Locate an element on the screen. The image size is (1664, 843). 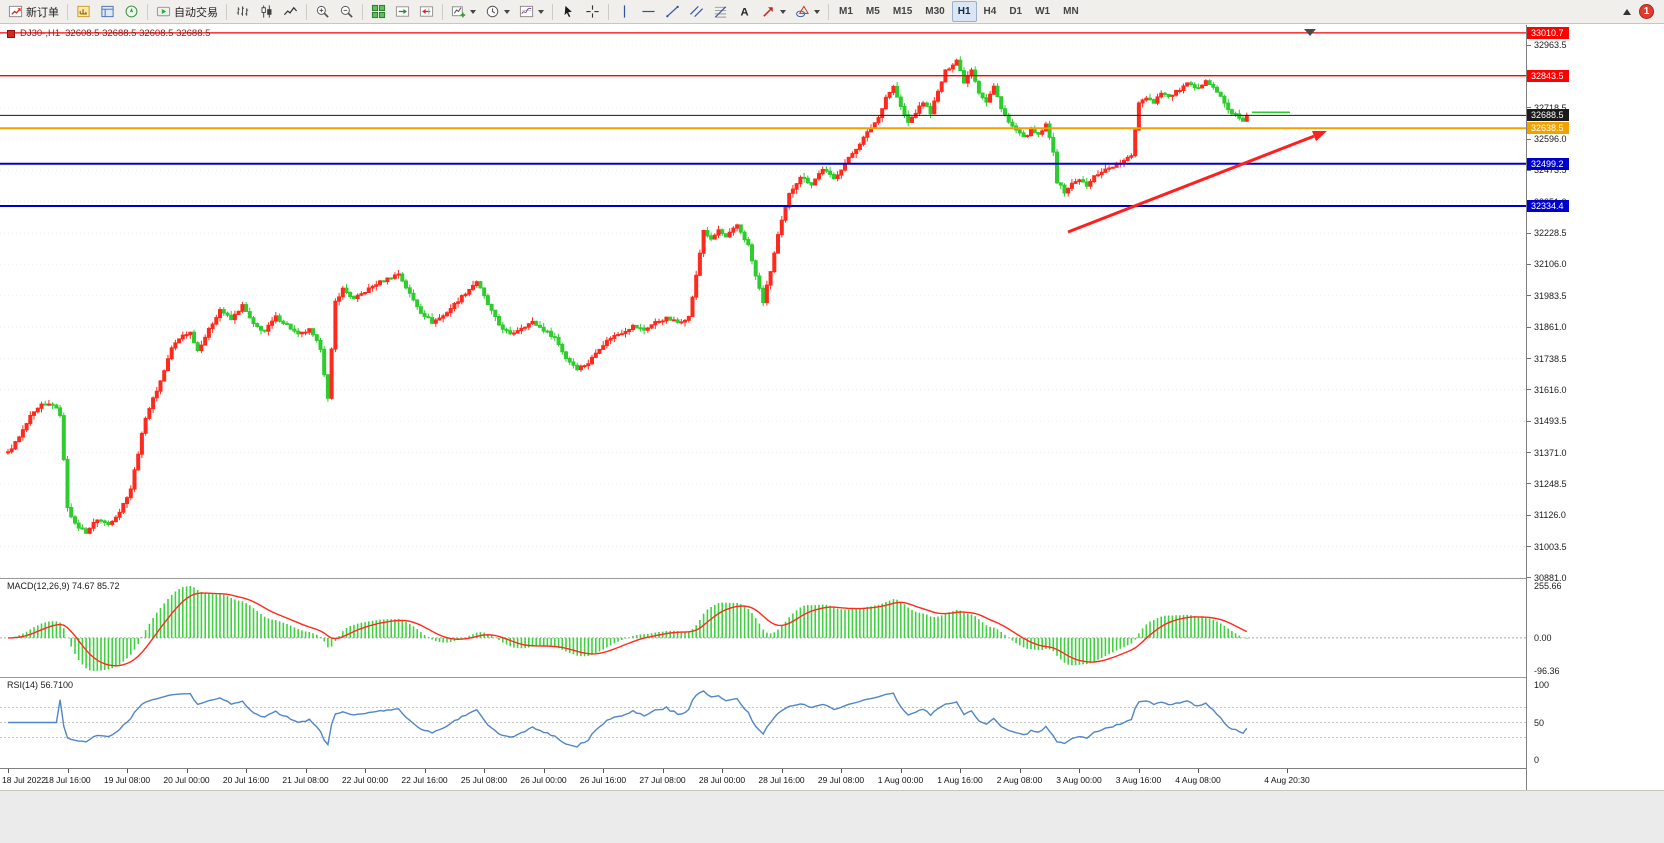
new-order-button: 新订单 is located at coordinates (33, 11).